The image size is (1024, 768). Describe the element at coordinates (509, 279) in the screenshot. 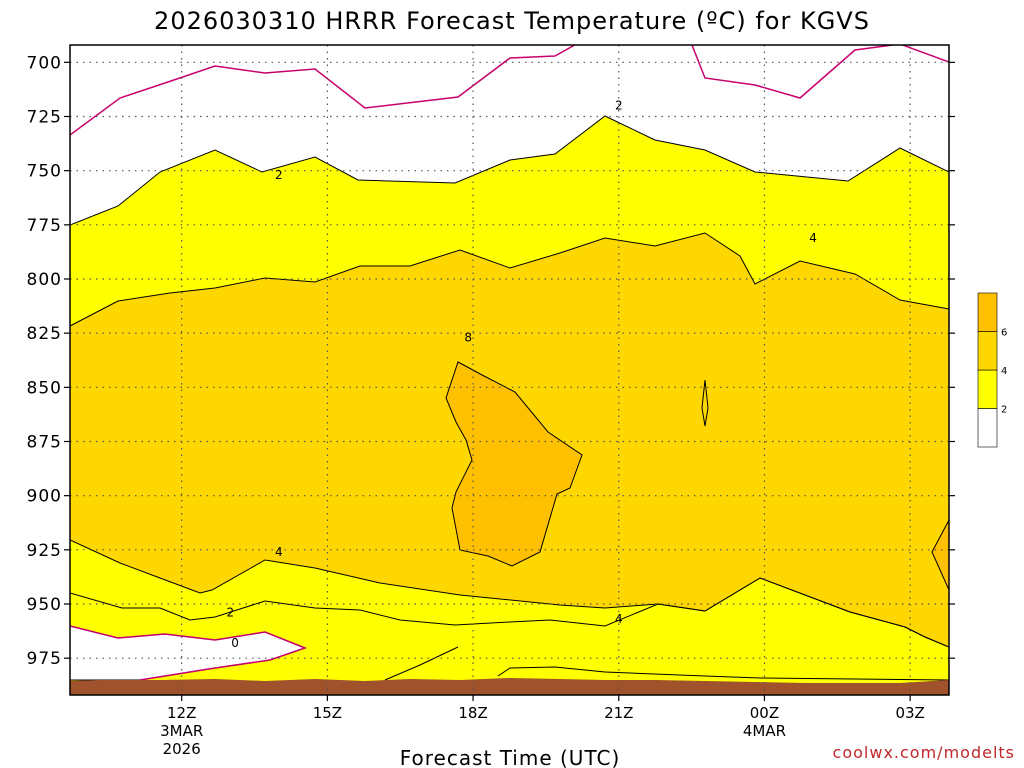

I see `contour-4-upper` at that location.